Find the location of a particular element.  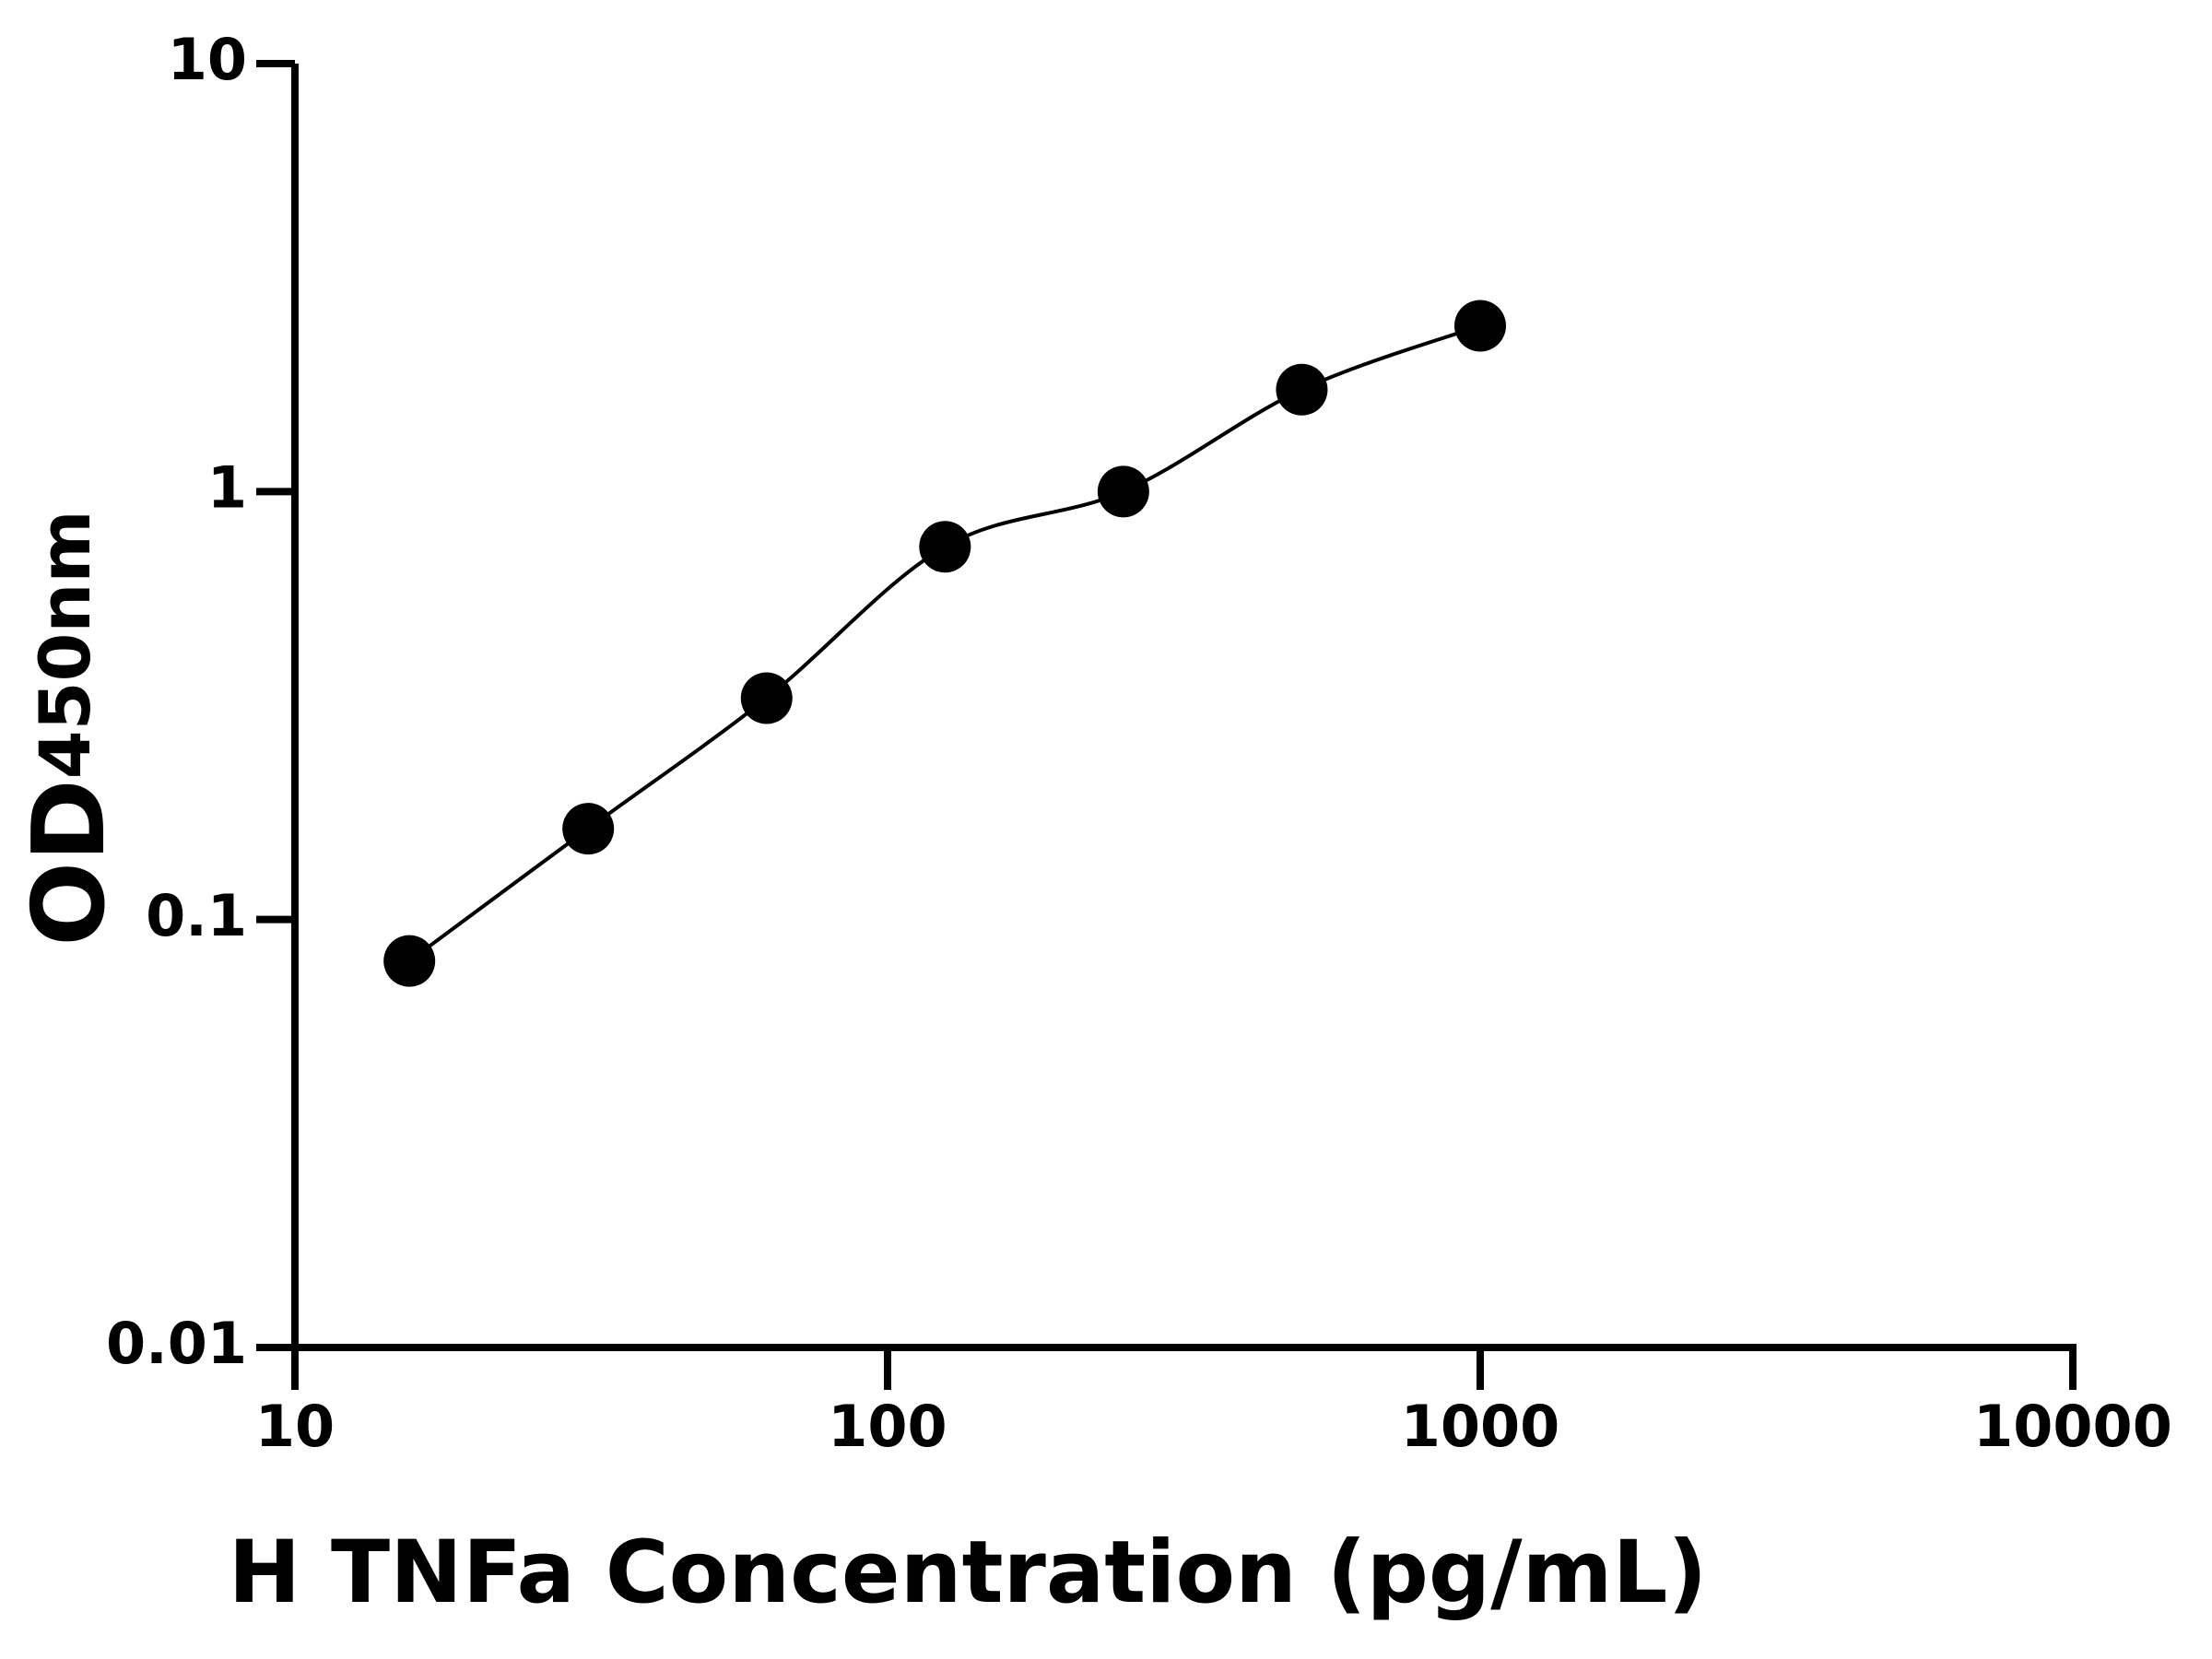

y-tick-label: 0.01 is located at coordinates (176, 1343).